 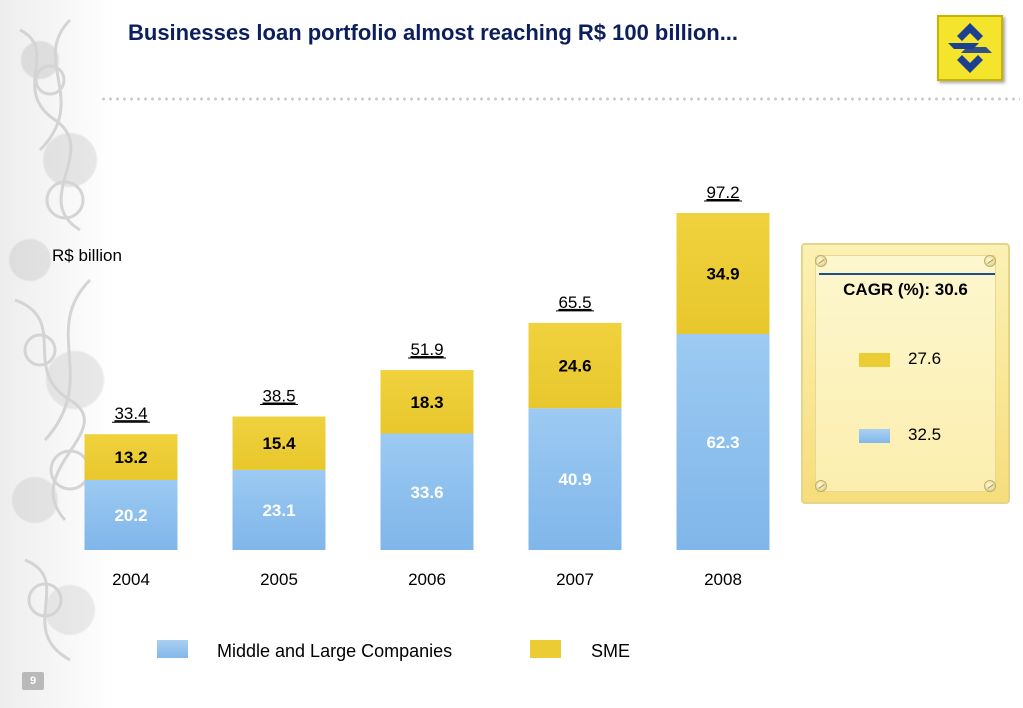 I want to click on bar-label-mlc: 23.1, so click(x=278, y=510).